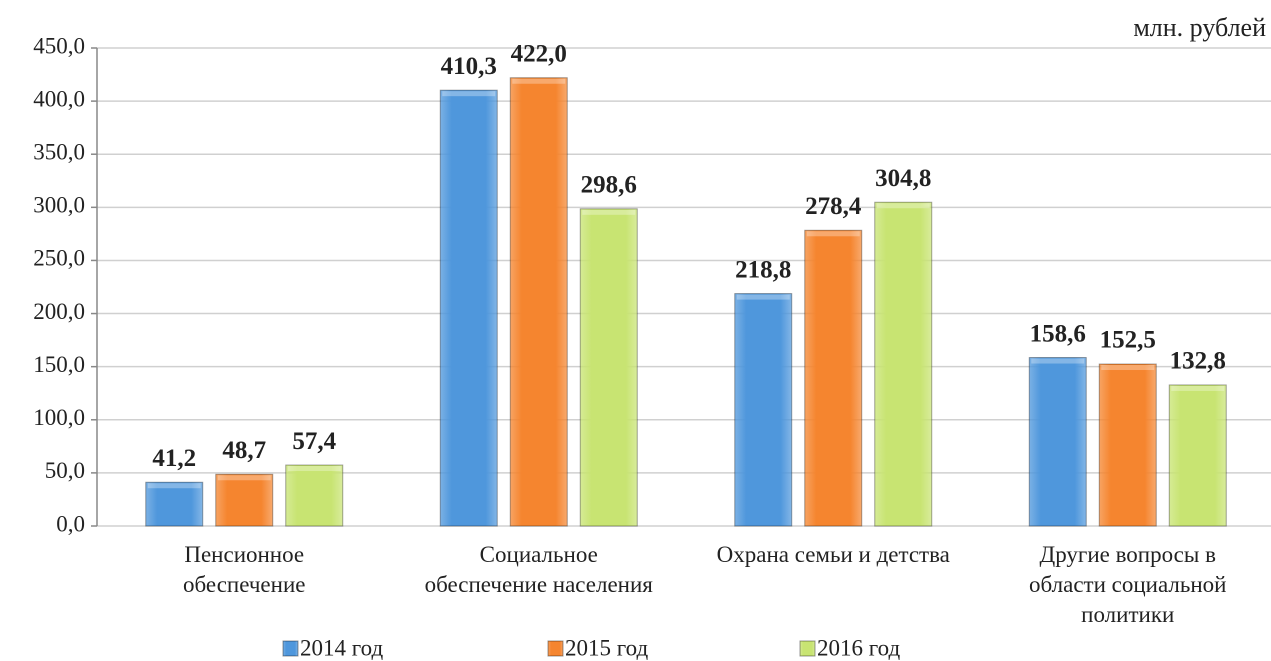 This screenshot has height=661, width=1271. I want to click on value-label: 422,0, so click(539, 53).